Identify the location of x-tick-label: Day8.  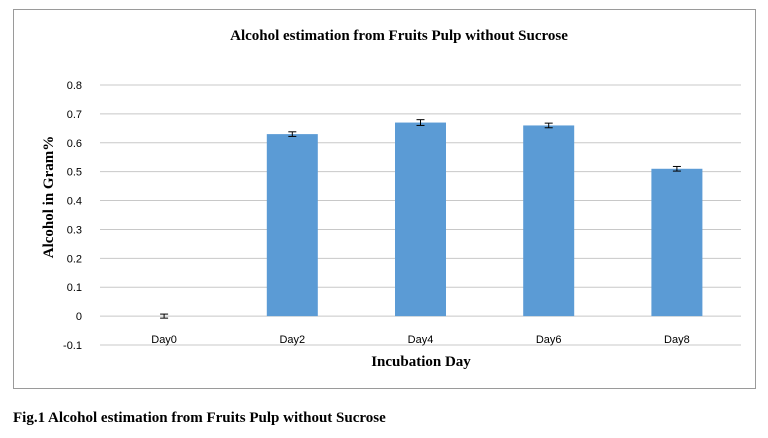
(677, 340).